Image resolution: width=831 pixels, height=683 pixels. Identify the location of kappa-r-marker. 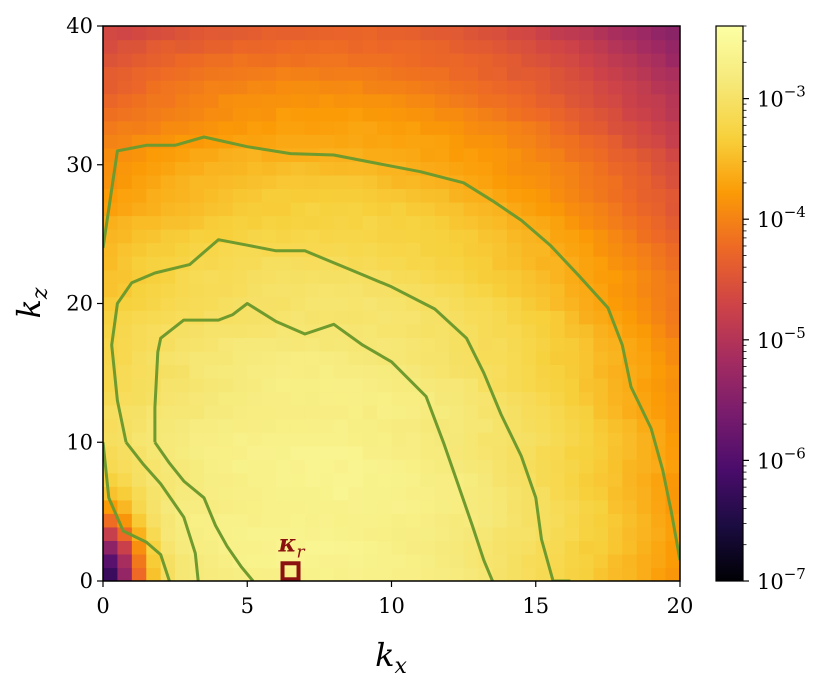
(290, 571).